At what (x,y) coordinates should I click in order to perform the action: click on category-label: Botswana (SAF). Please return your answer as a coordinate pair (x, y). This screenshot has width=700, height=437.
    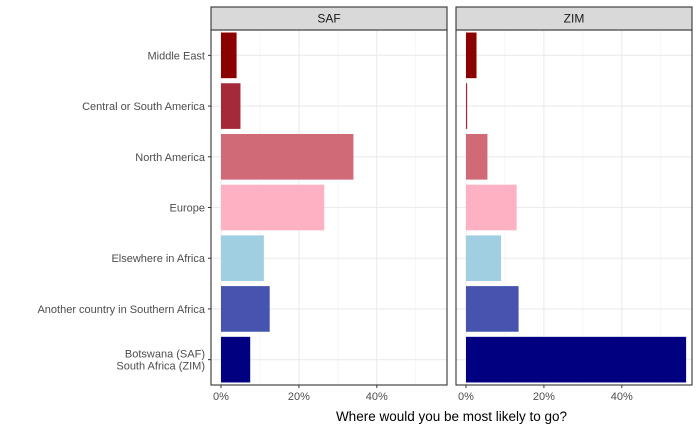
    Looking at the image, I should click on (165, 355).